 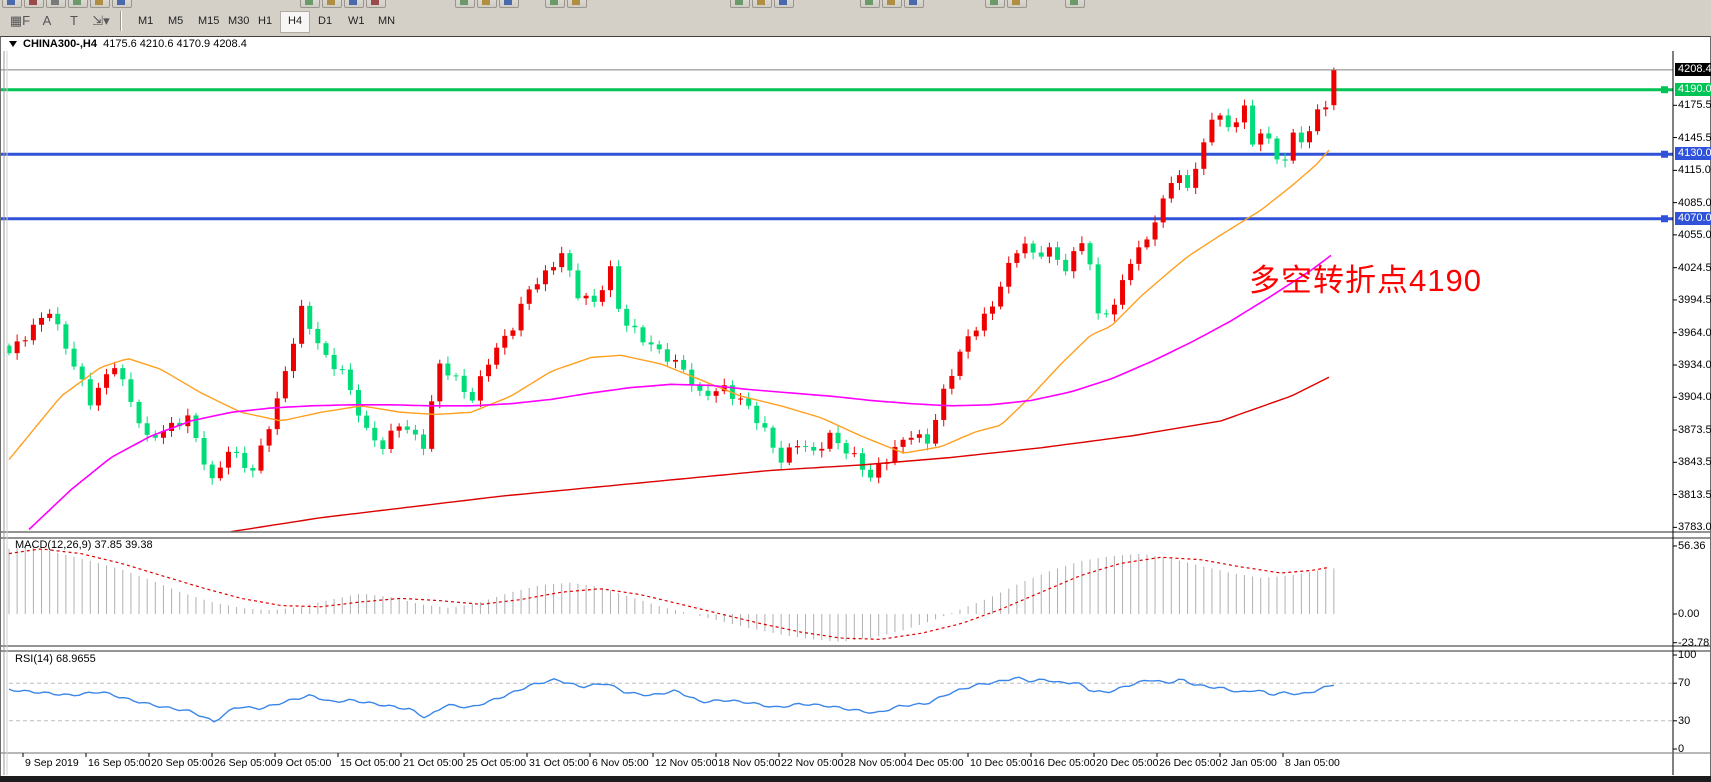 I want to click on text-label-tool-icon: A, so click(x=47, y=20).